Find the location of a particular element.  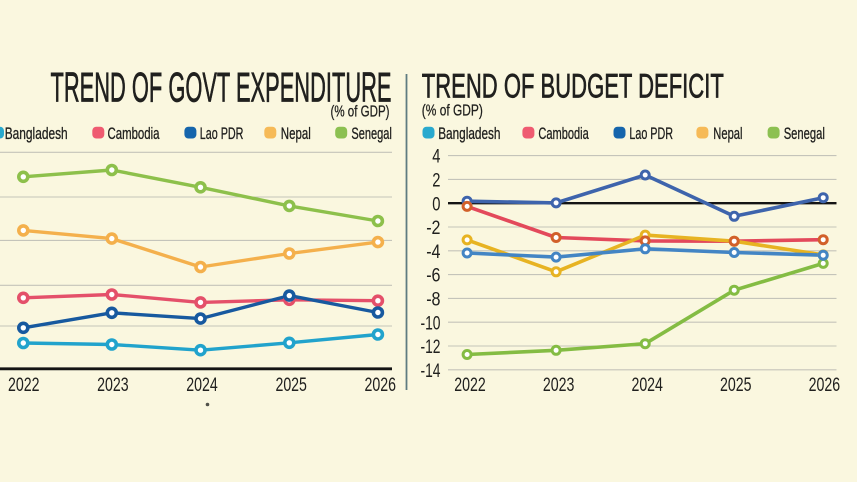

svg-text: 2 is located at coordinates (436, 181).